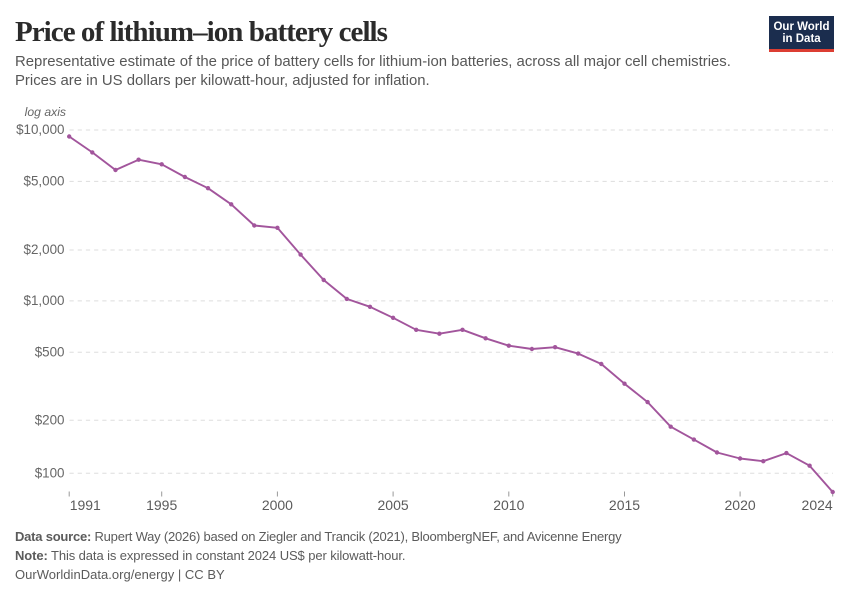 The image size is (850, 600). What do you see at coordinates (740, 505) in the screenshot?
I see `svg-text: 2020` at bounding box center [740, 505].